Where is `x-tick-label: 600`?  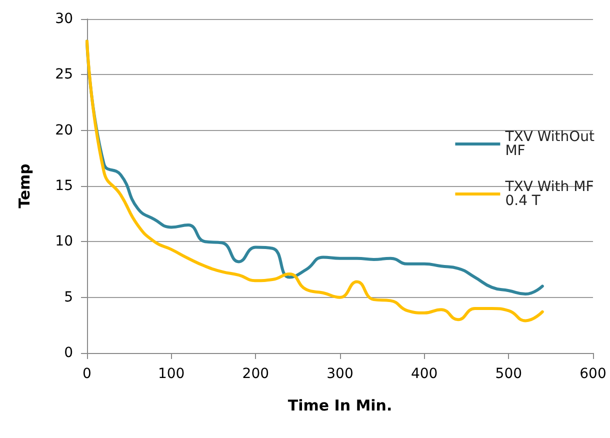
x-tick-label: 600 is located at coordinates (593, 374).